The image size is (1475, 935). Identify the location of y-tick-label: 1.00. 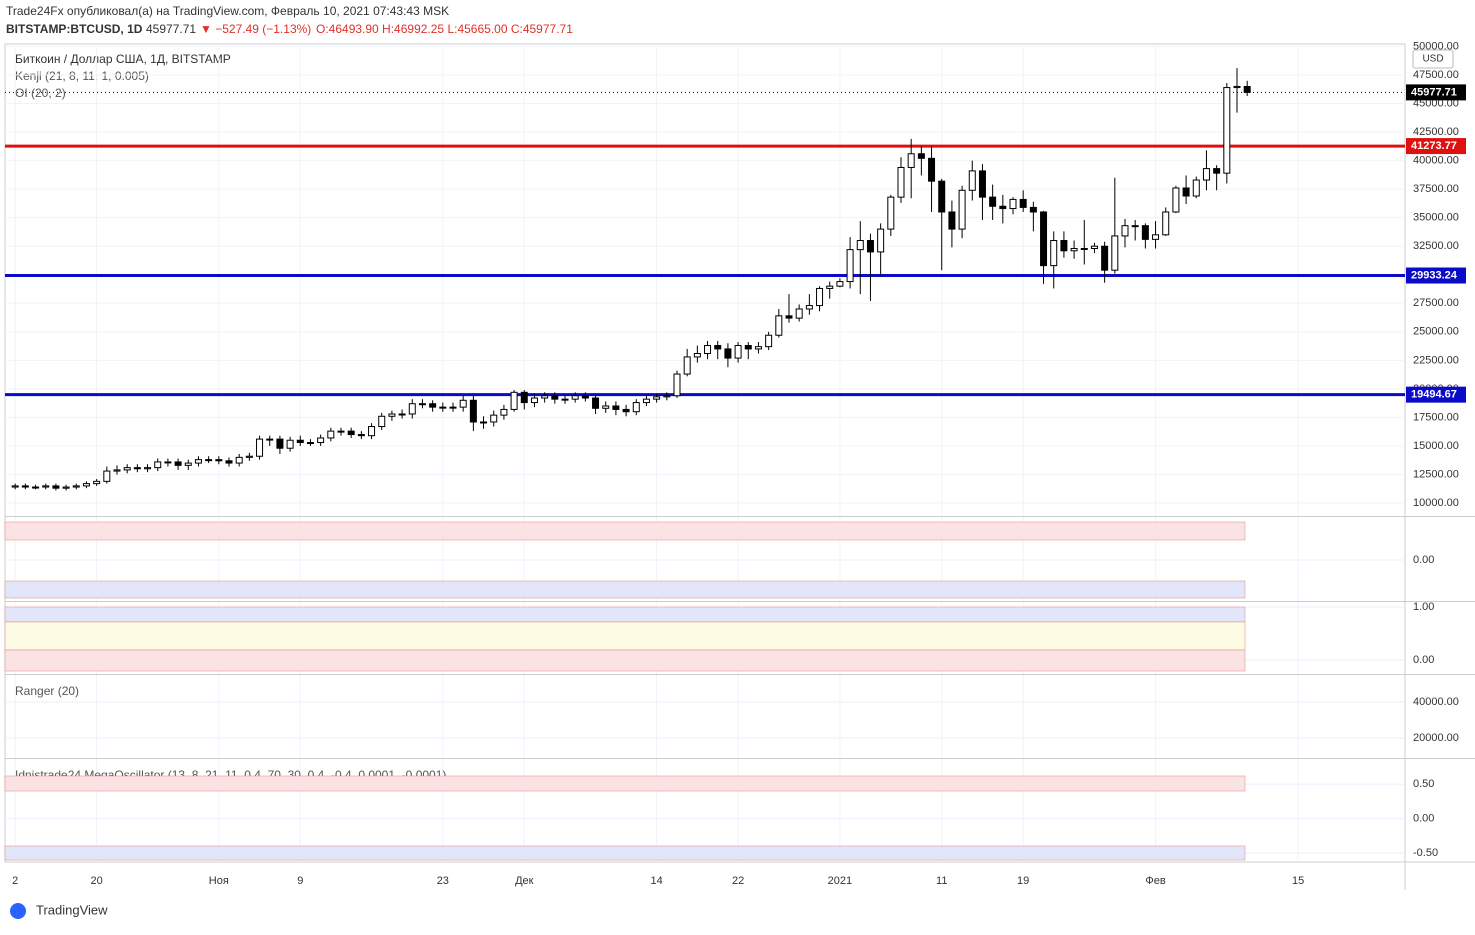
(1423, 607).